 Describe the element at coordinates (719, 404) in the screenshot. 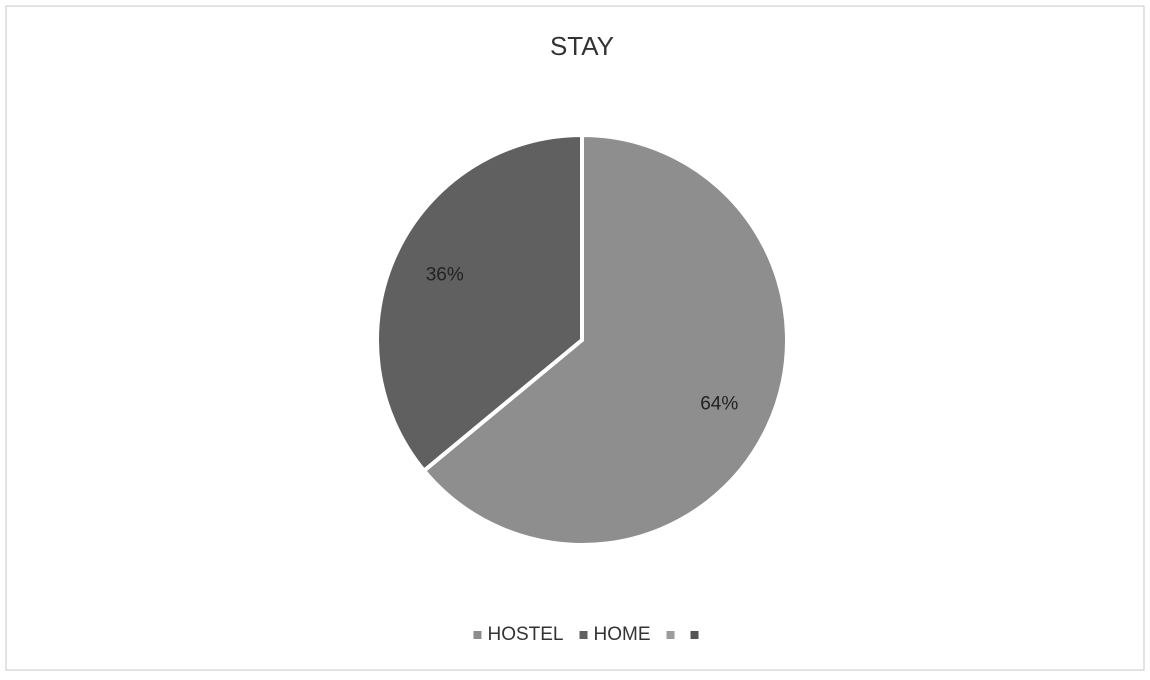

I see `data-label: 64%` at that location.